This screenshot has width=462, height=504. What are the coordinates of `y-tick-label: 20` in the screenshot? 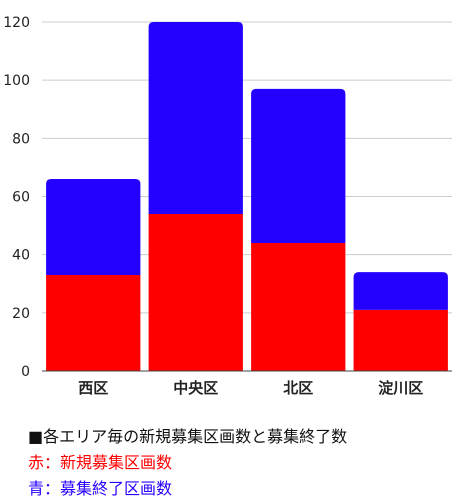 It's located at (21, 314).